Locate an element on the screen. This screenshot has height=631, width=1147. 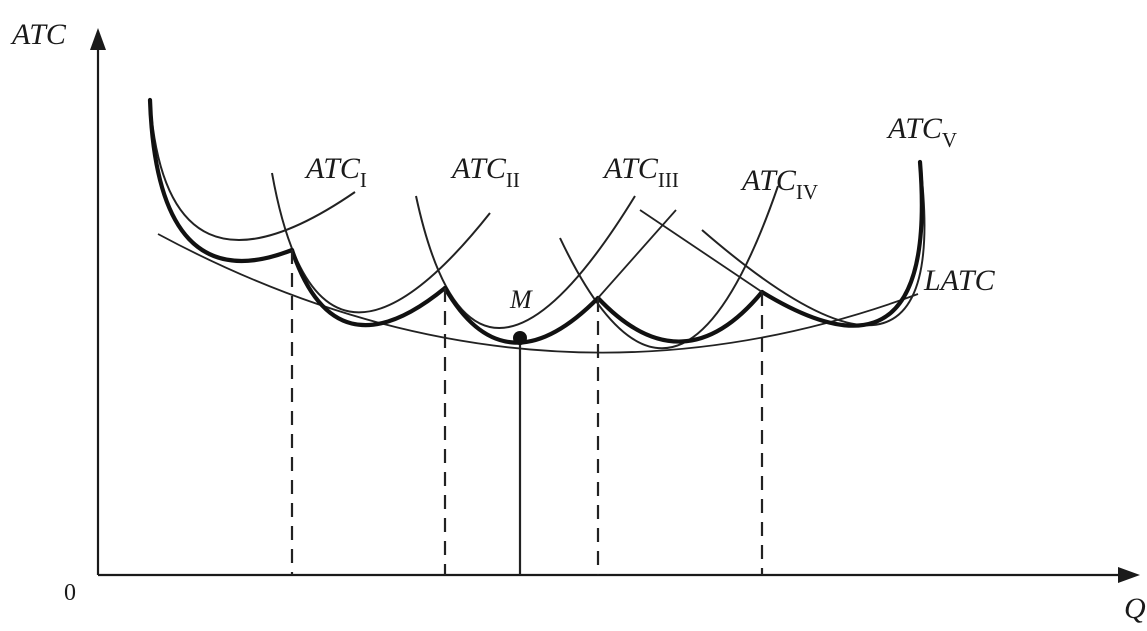
atc-2-curve is located at coordinates (381, 243).